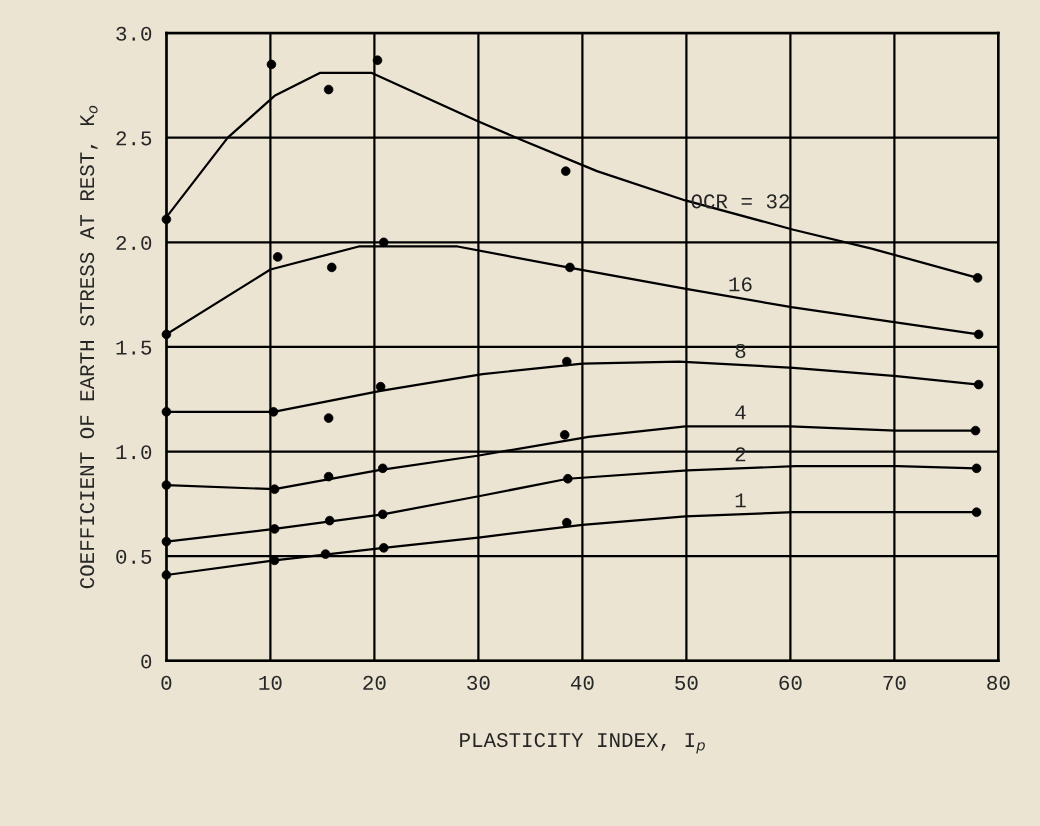 Image resolution: width=1040 pixels, height=826 pixels. Describe the element at coordinates (270, 682) in the screenshot. I see `x-tick-label: 10` at that location.